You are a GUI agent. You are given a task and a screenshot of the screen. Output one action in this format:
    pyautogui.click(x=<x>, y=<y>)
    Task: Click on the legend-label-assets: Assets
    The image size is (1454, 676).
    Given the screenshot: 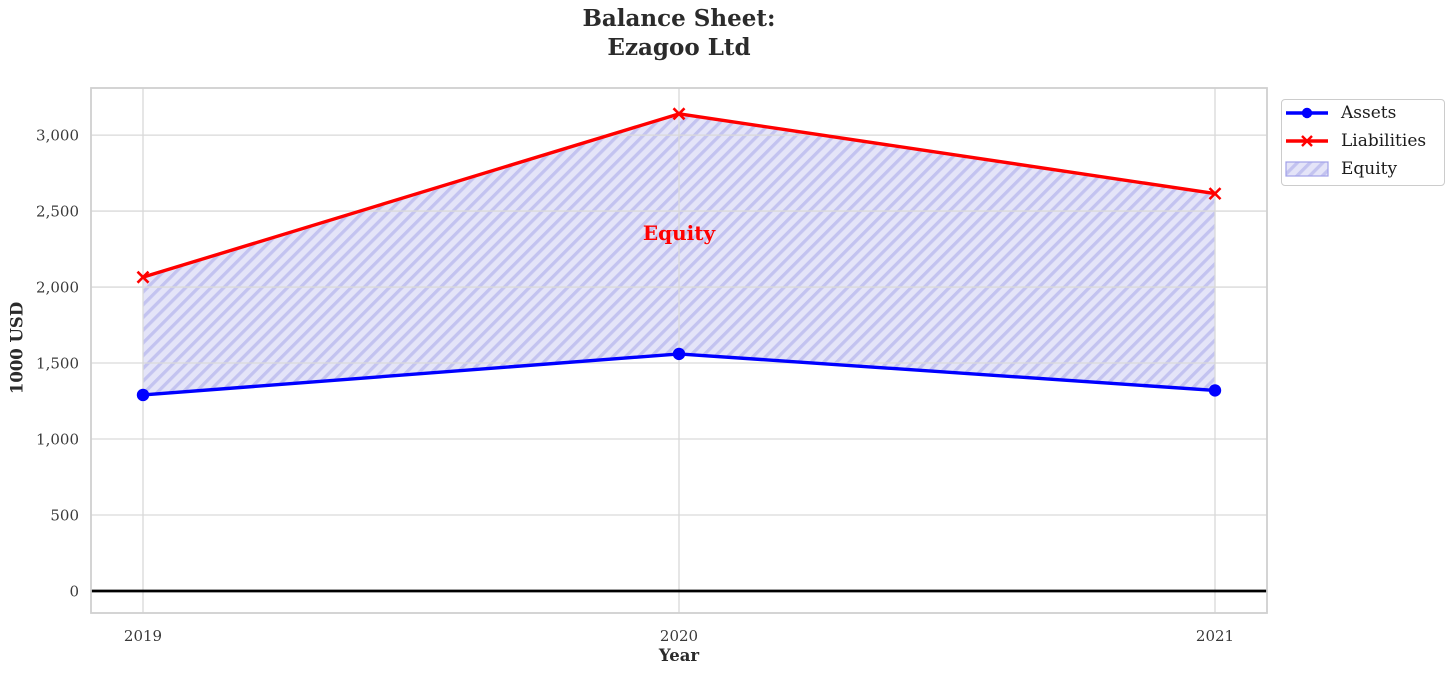 What is the action you would take?
    pyautogui.click(x=1369, y=112)
    